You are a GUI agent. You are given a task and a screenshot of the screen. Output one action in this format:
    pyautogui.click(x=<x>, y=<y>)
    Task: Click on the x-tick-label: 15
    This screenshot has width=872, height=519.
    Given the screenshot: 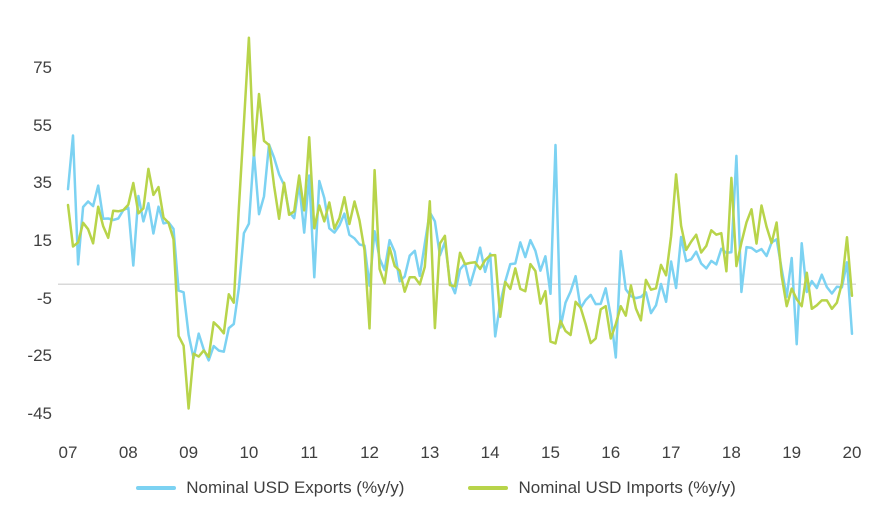 What is the action you would take?
    pyautogui.click(x=550, y=452)
    